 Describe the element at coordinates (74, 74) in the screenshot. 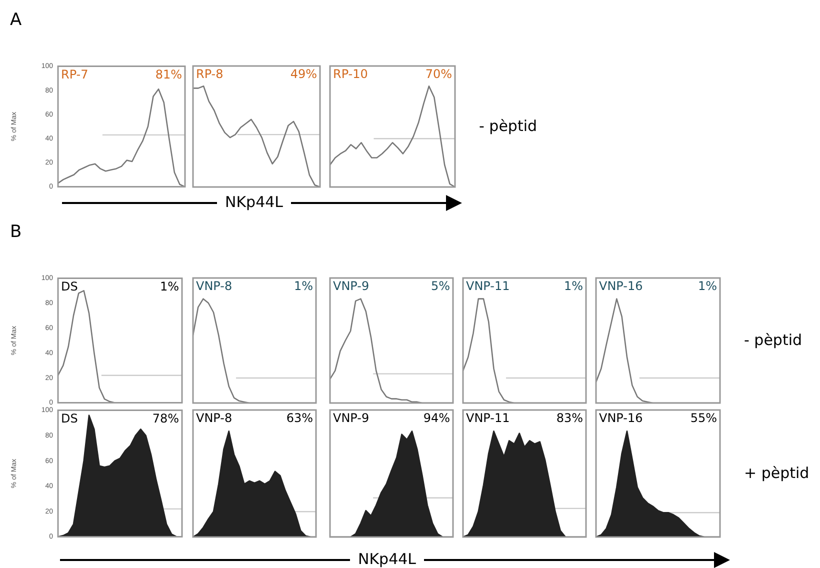

I see `annotation: RP-7` at that location.